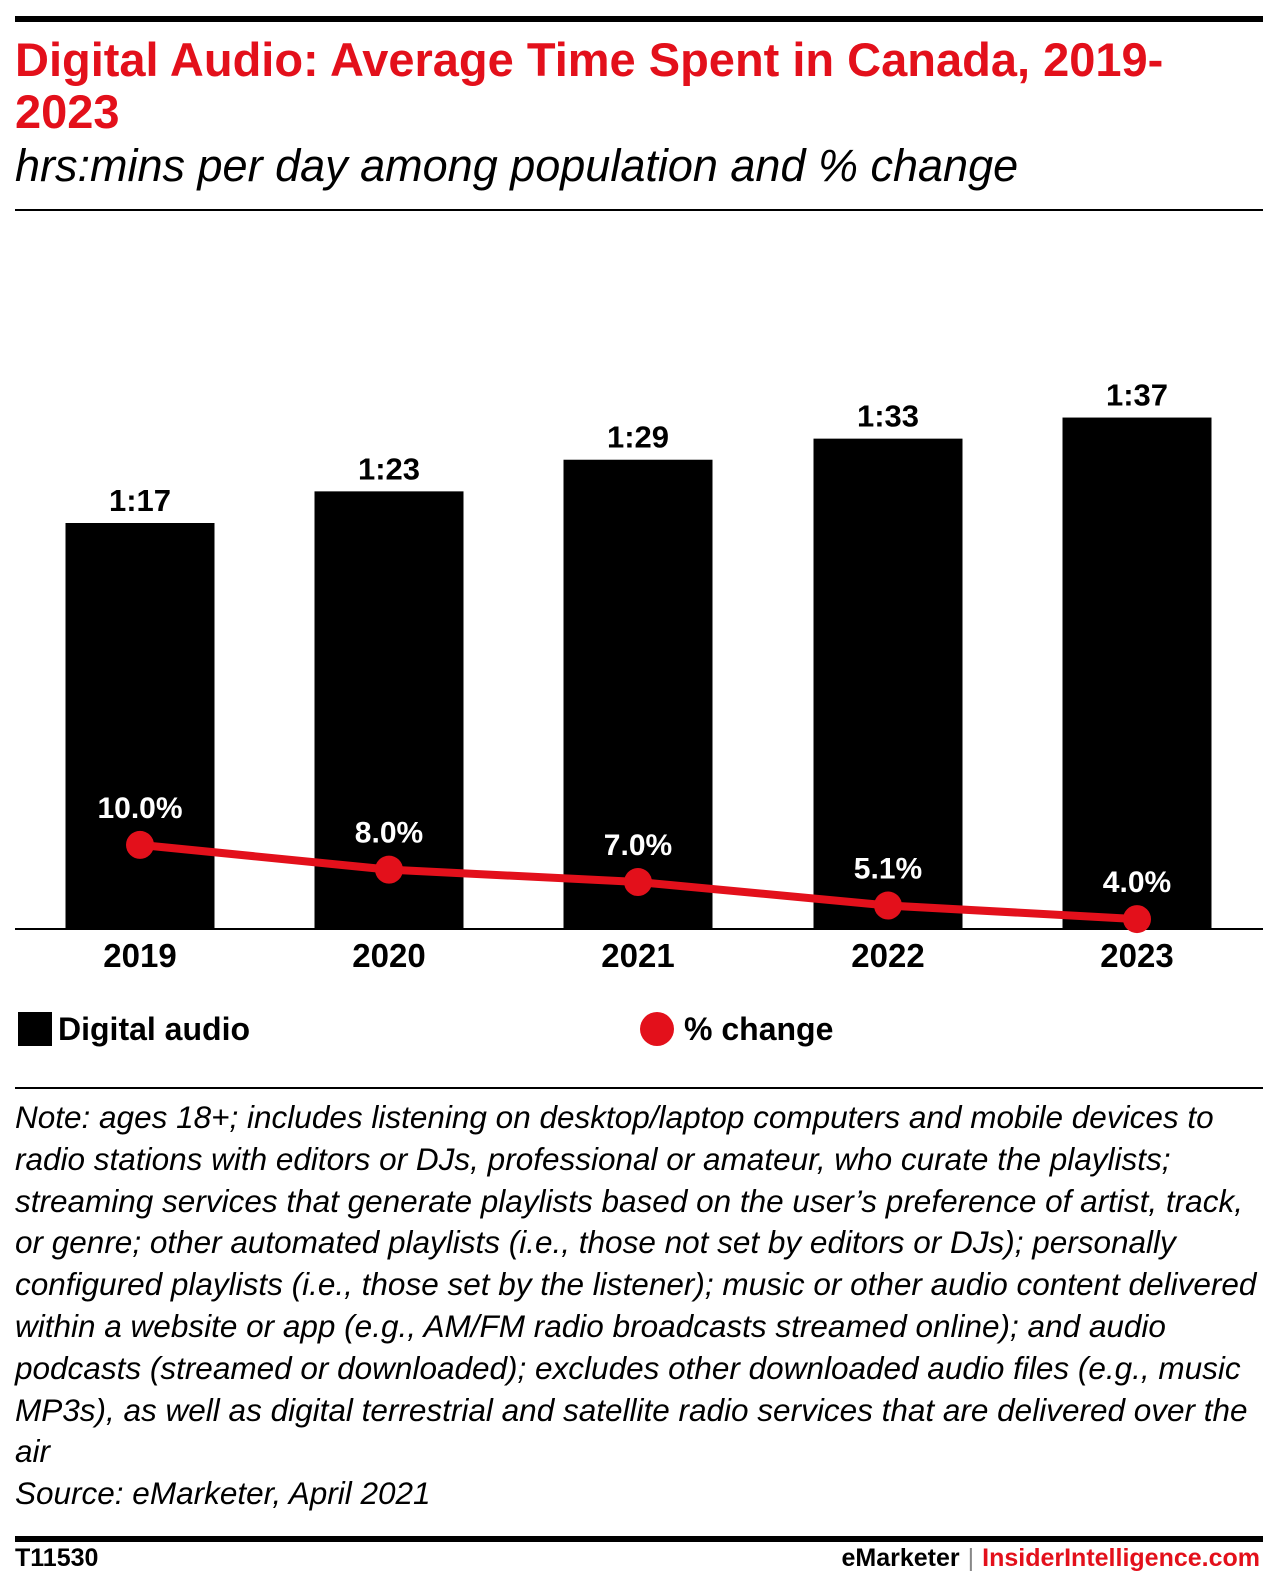 Image resolution: width=1280 pixels, height=1572 pixels. Describe the element at coordinates (154, 1028) in the screenshot. I see `legend-label-digital-audio: Digital audio` at that location.